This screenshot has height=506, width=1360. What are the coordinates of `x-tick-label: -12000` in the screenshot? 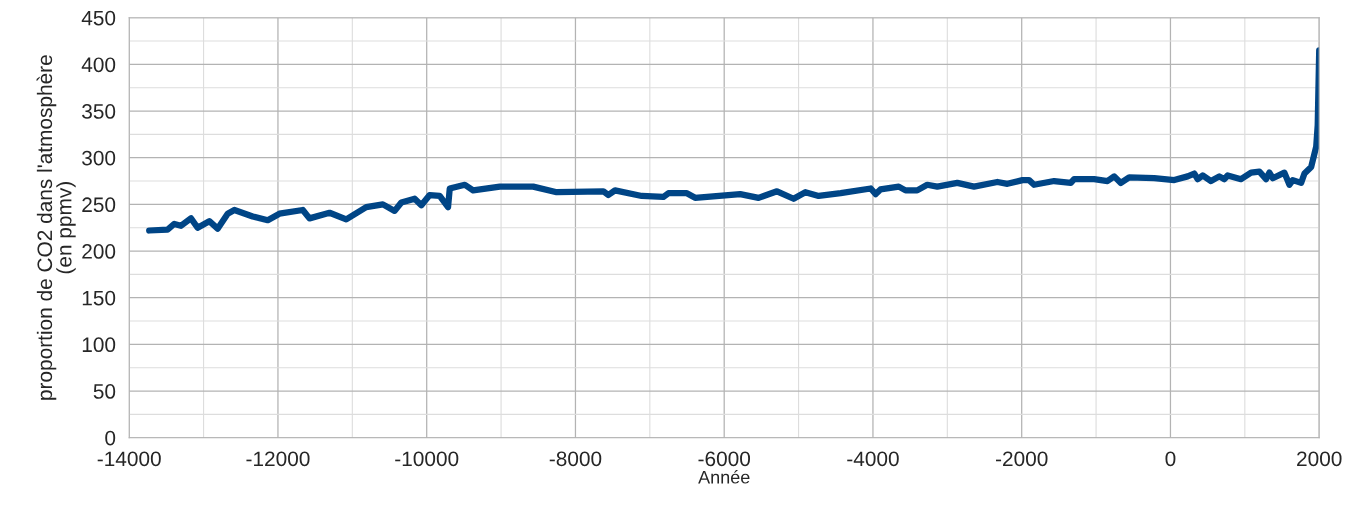 It's located at (278, 459).